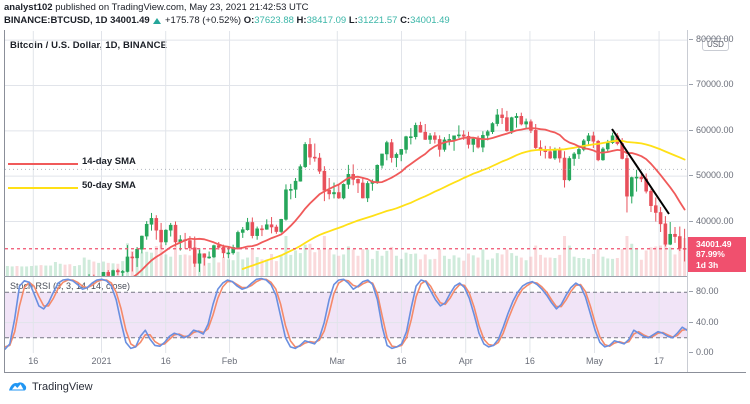  I want to click on open-label: O:, so click(249, 20).